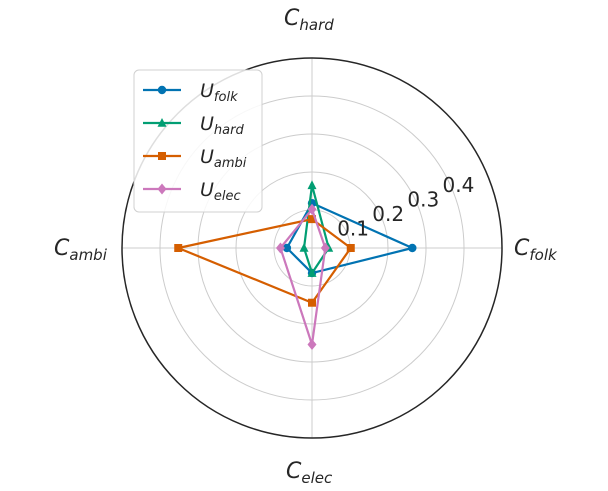  Describe the element at coordinates (264, 261) in the screenshot. I see `series-ambi` at that location.